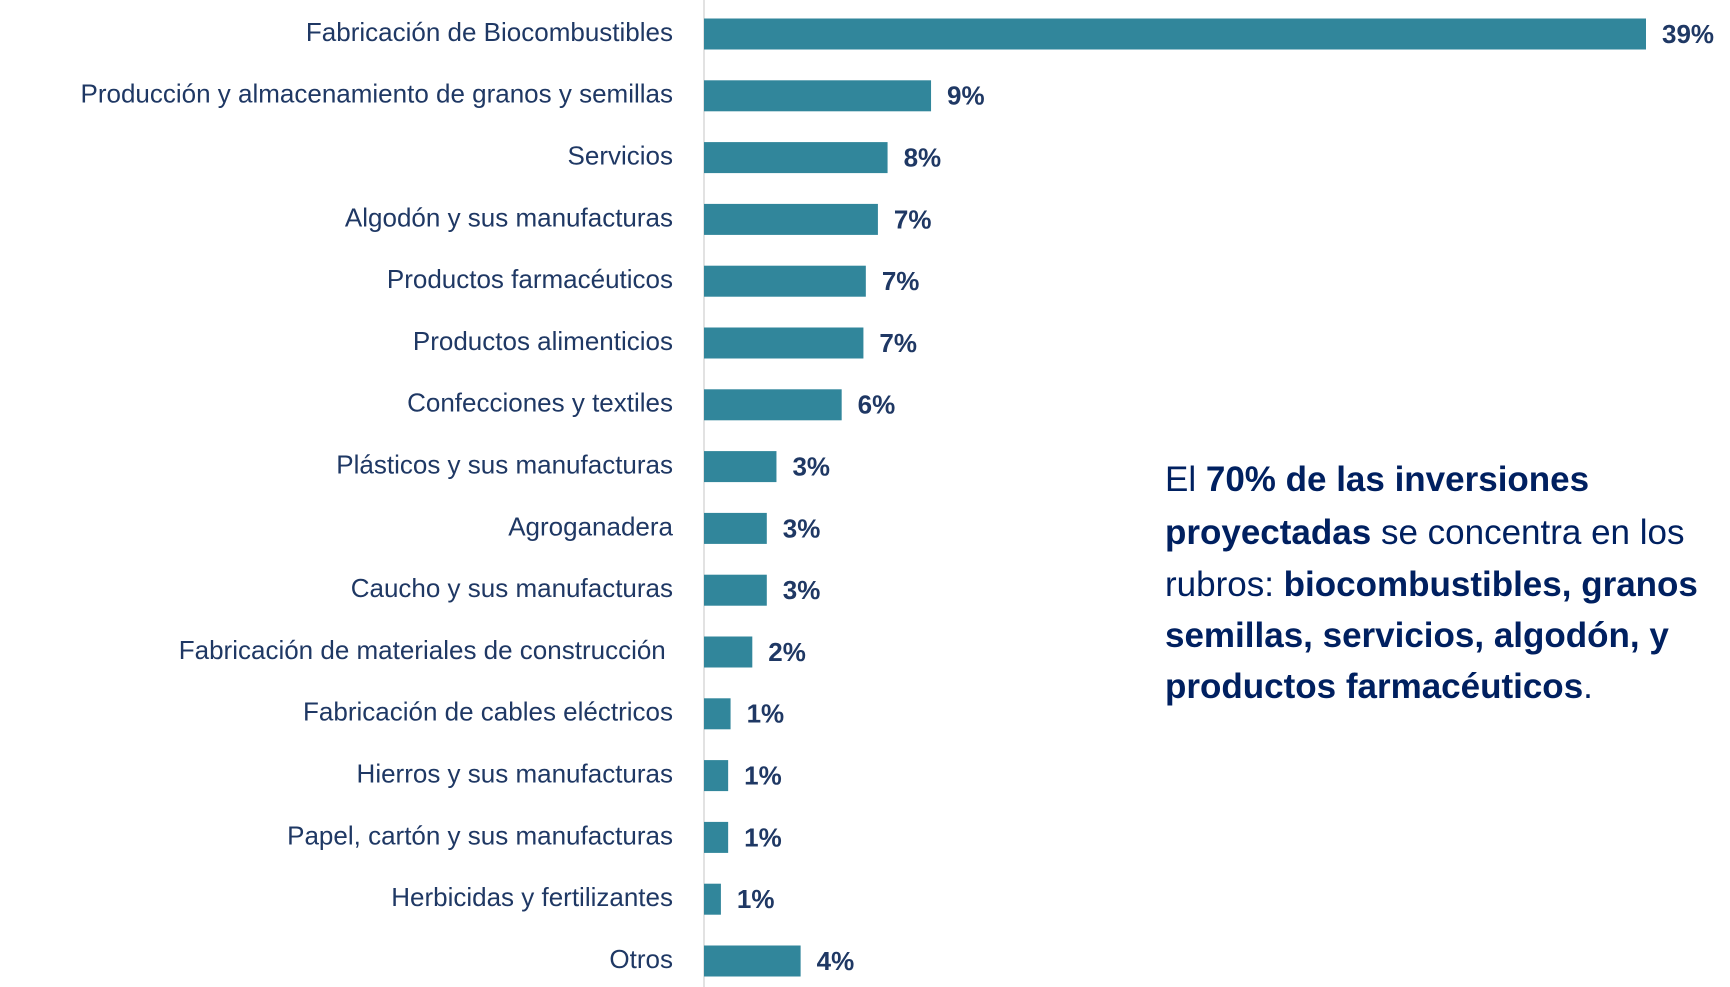 The image size is (1730, 987). Describe the element at coordinates (1688, 34) in the screenshot. I see `value-label: 39%` at that location.